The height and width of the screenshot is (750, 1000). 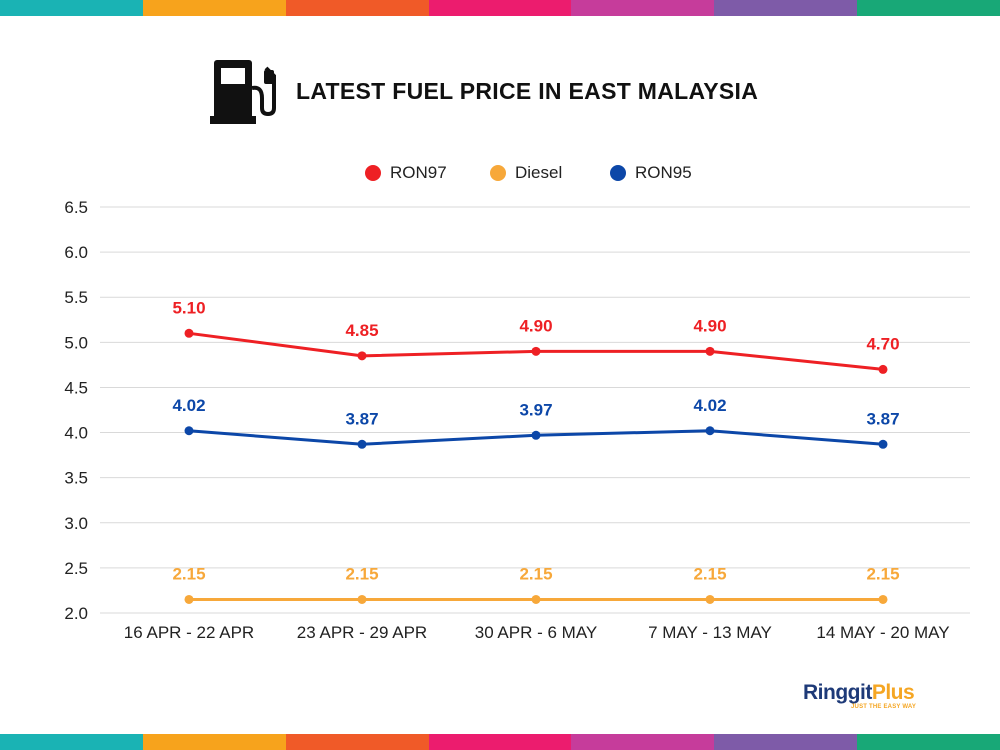 I want to click on chart-header: LATEST FUEL PRICE IN EAST MALAYSIA, so click(x=530, y=91).